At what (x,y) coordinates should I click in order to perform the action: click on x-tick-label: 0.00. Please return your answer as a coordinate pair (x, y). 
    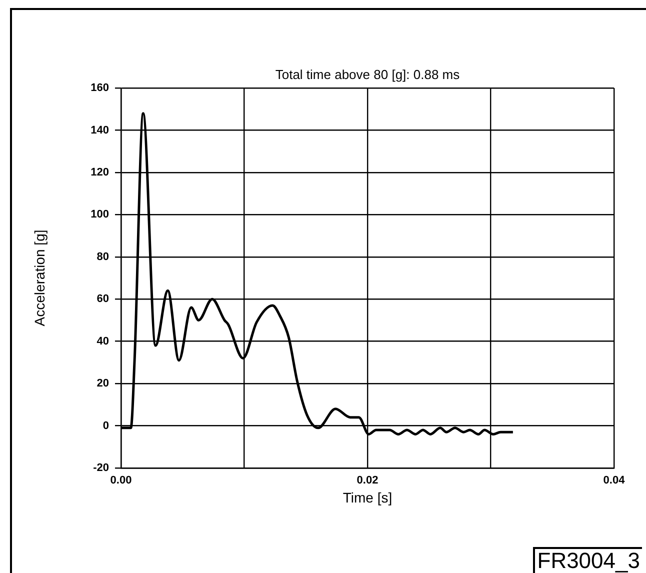
    Looking at the image, I should click on (121, 480).